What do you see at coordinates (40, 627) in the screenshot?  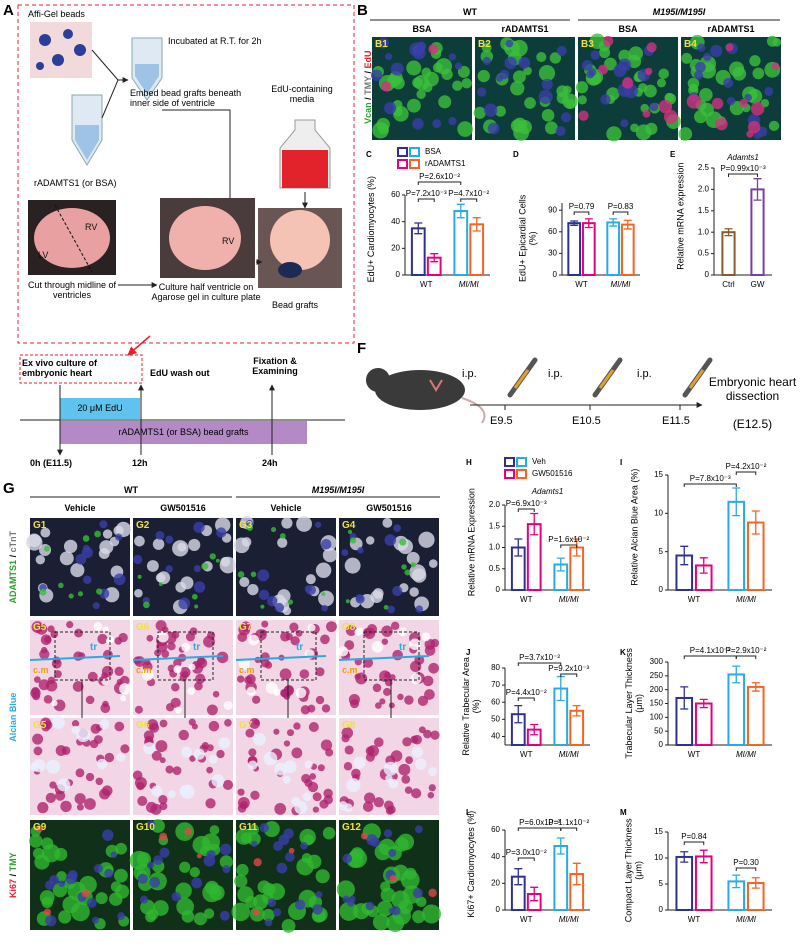 I see `image-tag: G5` at bounding box center [40, 627].